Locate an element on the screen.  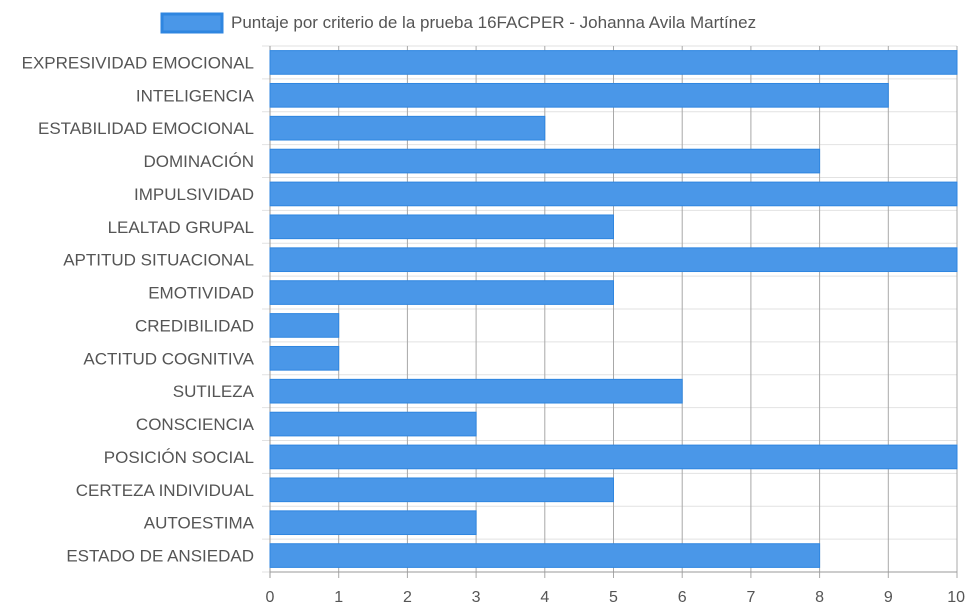
category-label: CREDIBILIDAD is located at coordinates (194, 325).